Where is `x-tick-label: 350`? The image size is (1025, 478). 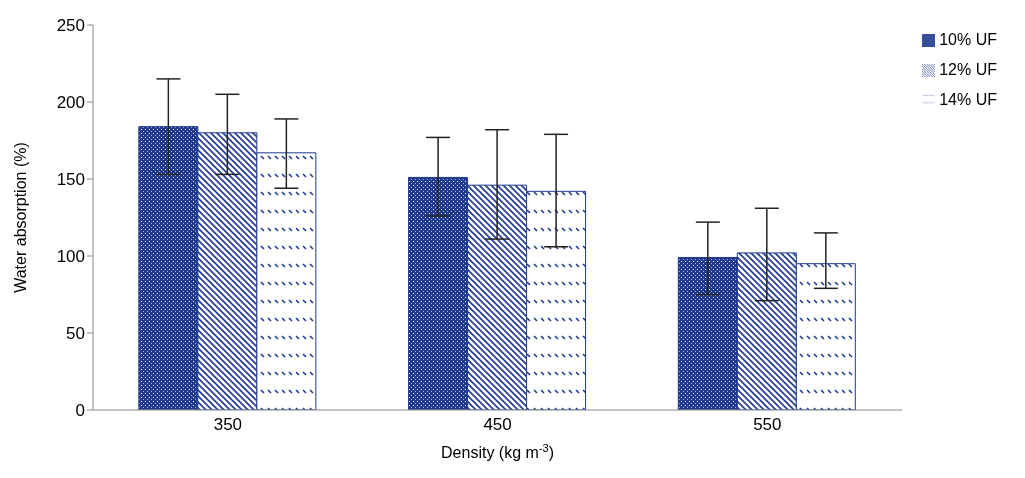 x-tick-label: 350 is located at coordinates (228, 425).